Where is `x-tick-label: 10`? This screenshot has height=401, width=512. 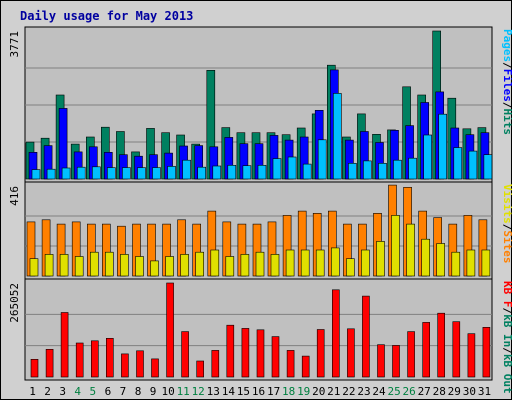 x-tick-label: 10 is located at coordinates (167, 391).